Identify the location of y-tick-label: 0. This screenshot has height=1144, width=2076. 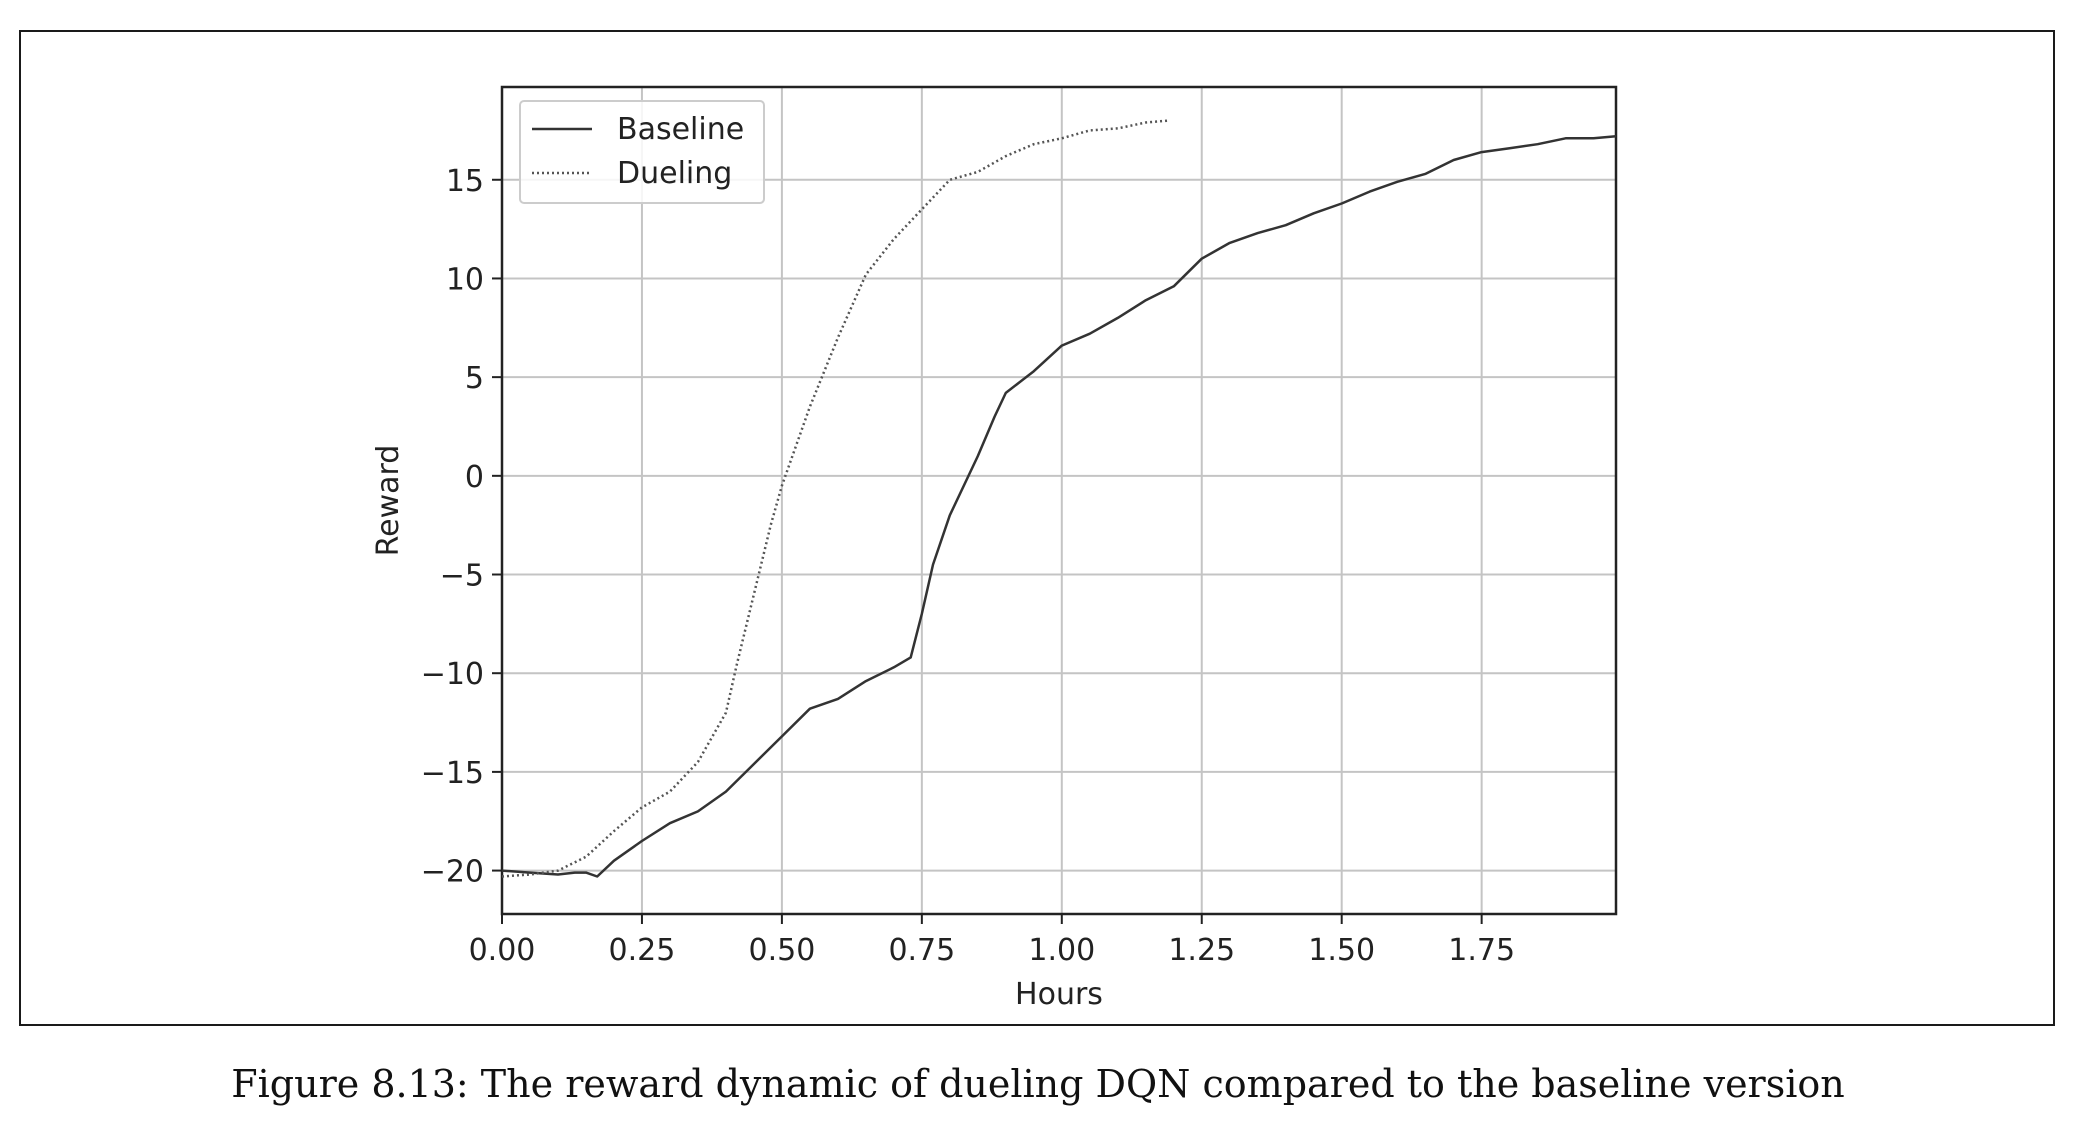
(474, 477).